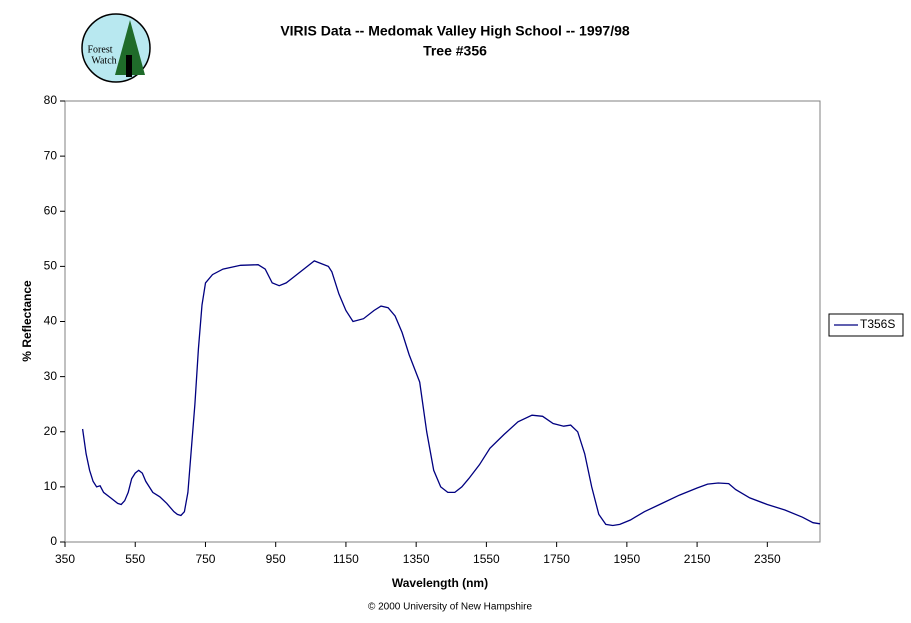 This screenshot has width=911, height=623. What do you see at coordinates (697, 559) in the screenshot?
I see `x-tick-label: 2150` at bounding box center [697, 559].